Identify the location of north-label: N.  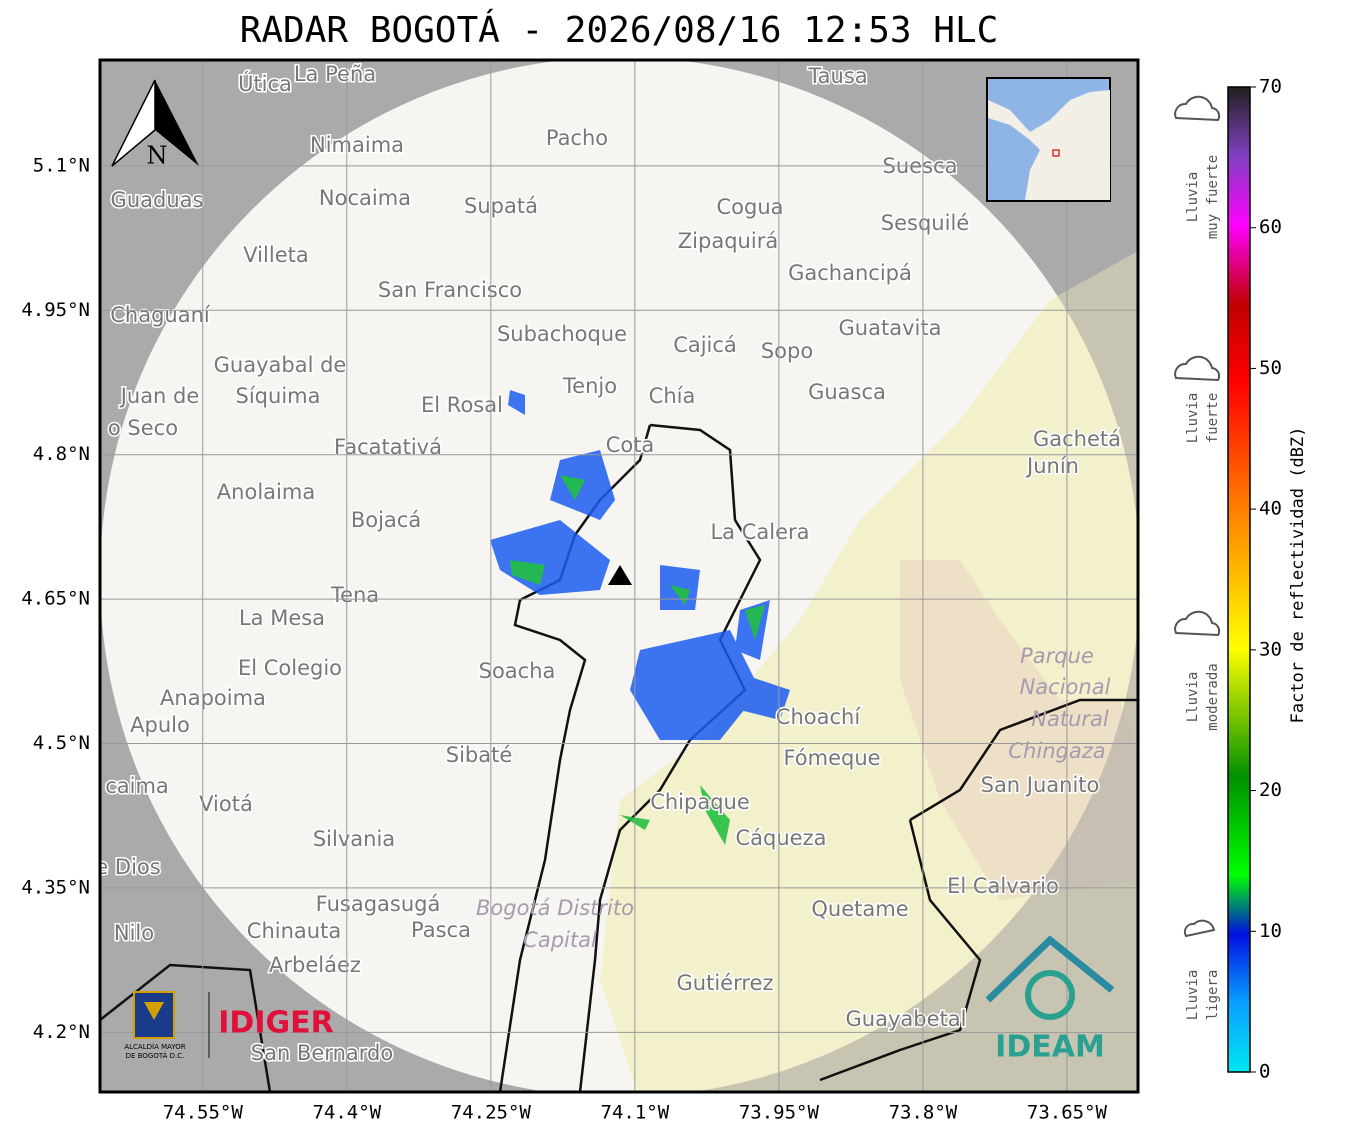
(157, 156).